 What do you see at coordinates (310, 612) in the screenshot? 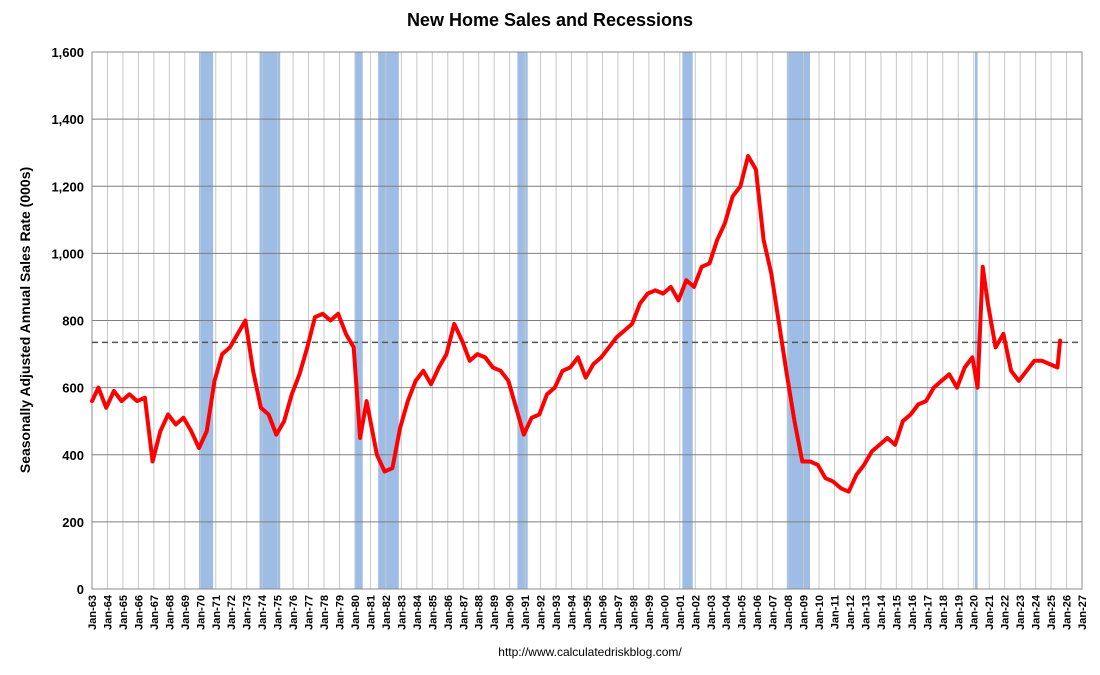
I see `x-tick-label: Jan-77` at bounding box center [310, 612].